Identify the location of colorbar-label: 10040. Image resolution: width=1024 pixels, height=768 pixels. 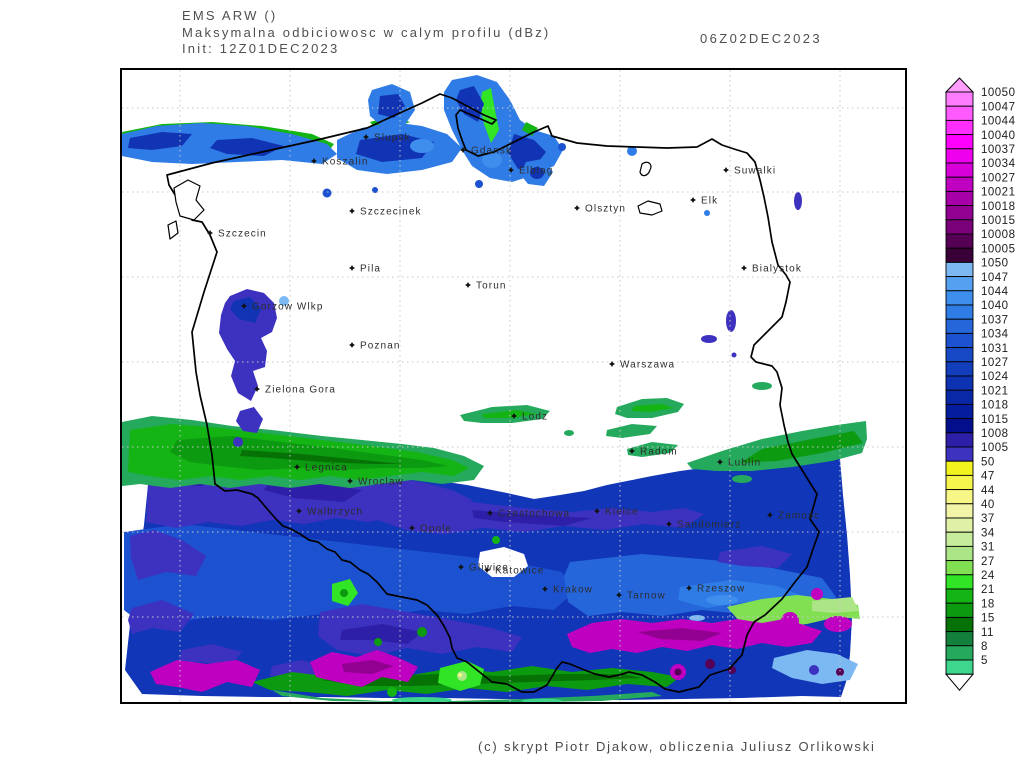
(998, 136).